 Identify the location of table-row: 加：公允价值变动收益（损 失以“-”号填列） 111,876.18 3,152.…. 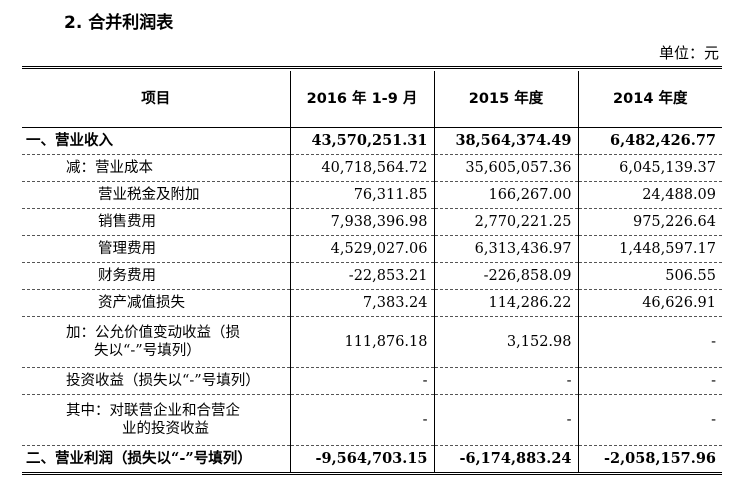
(372, 342).